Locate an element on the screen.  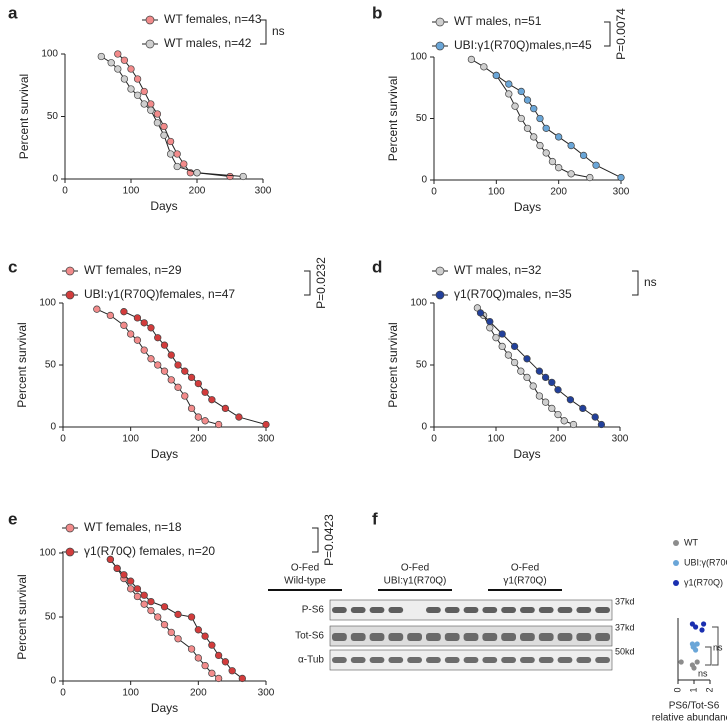
panel-letter: f is located at coordinates (375, 518).